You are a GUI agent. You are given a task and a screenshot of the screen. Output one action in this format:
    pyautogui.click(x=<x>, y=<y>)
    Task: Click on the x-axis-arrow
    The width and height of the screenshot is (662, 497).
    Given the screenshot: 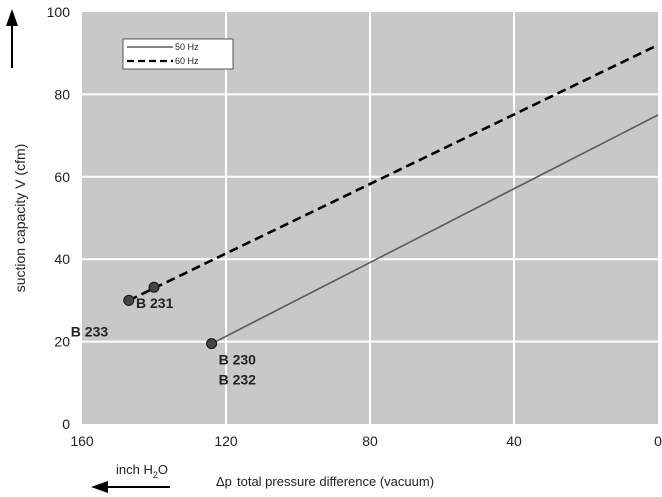 What is the action you would take?
    pyautogui.click(x=130, y=487)
    